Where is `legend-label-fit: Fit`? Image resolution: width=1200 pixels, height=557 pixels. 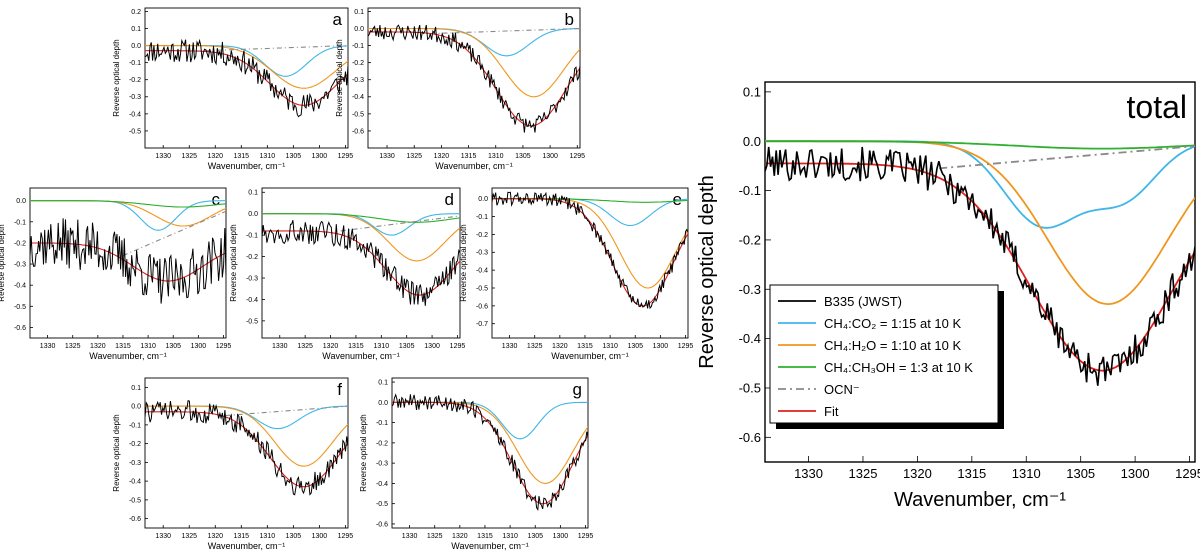 legend-label-fit: Fit is located at coordinates (831, 411).